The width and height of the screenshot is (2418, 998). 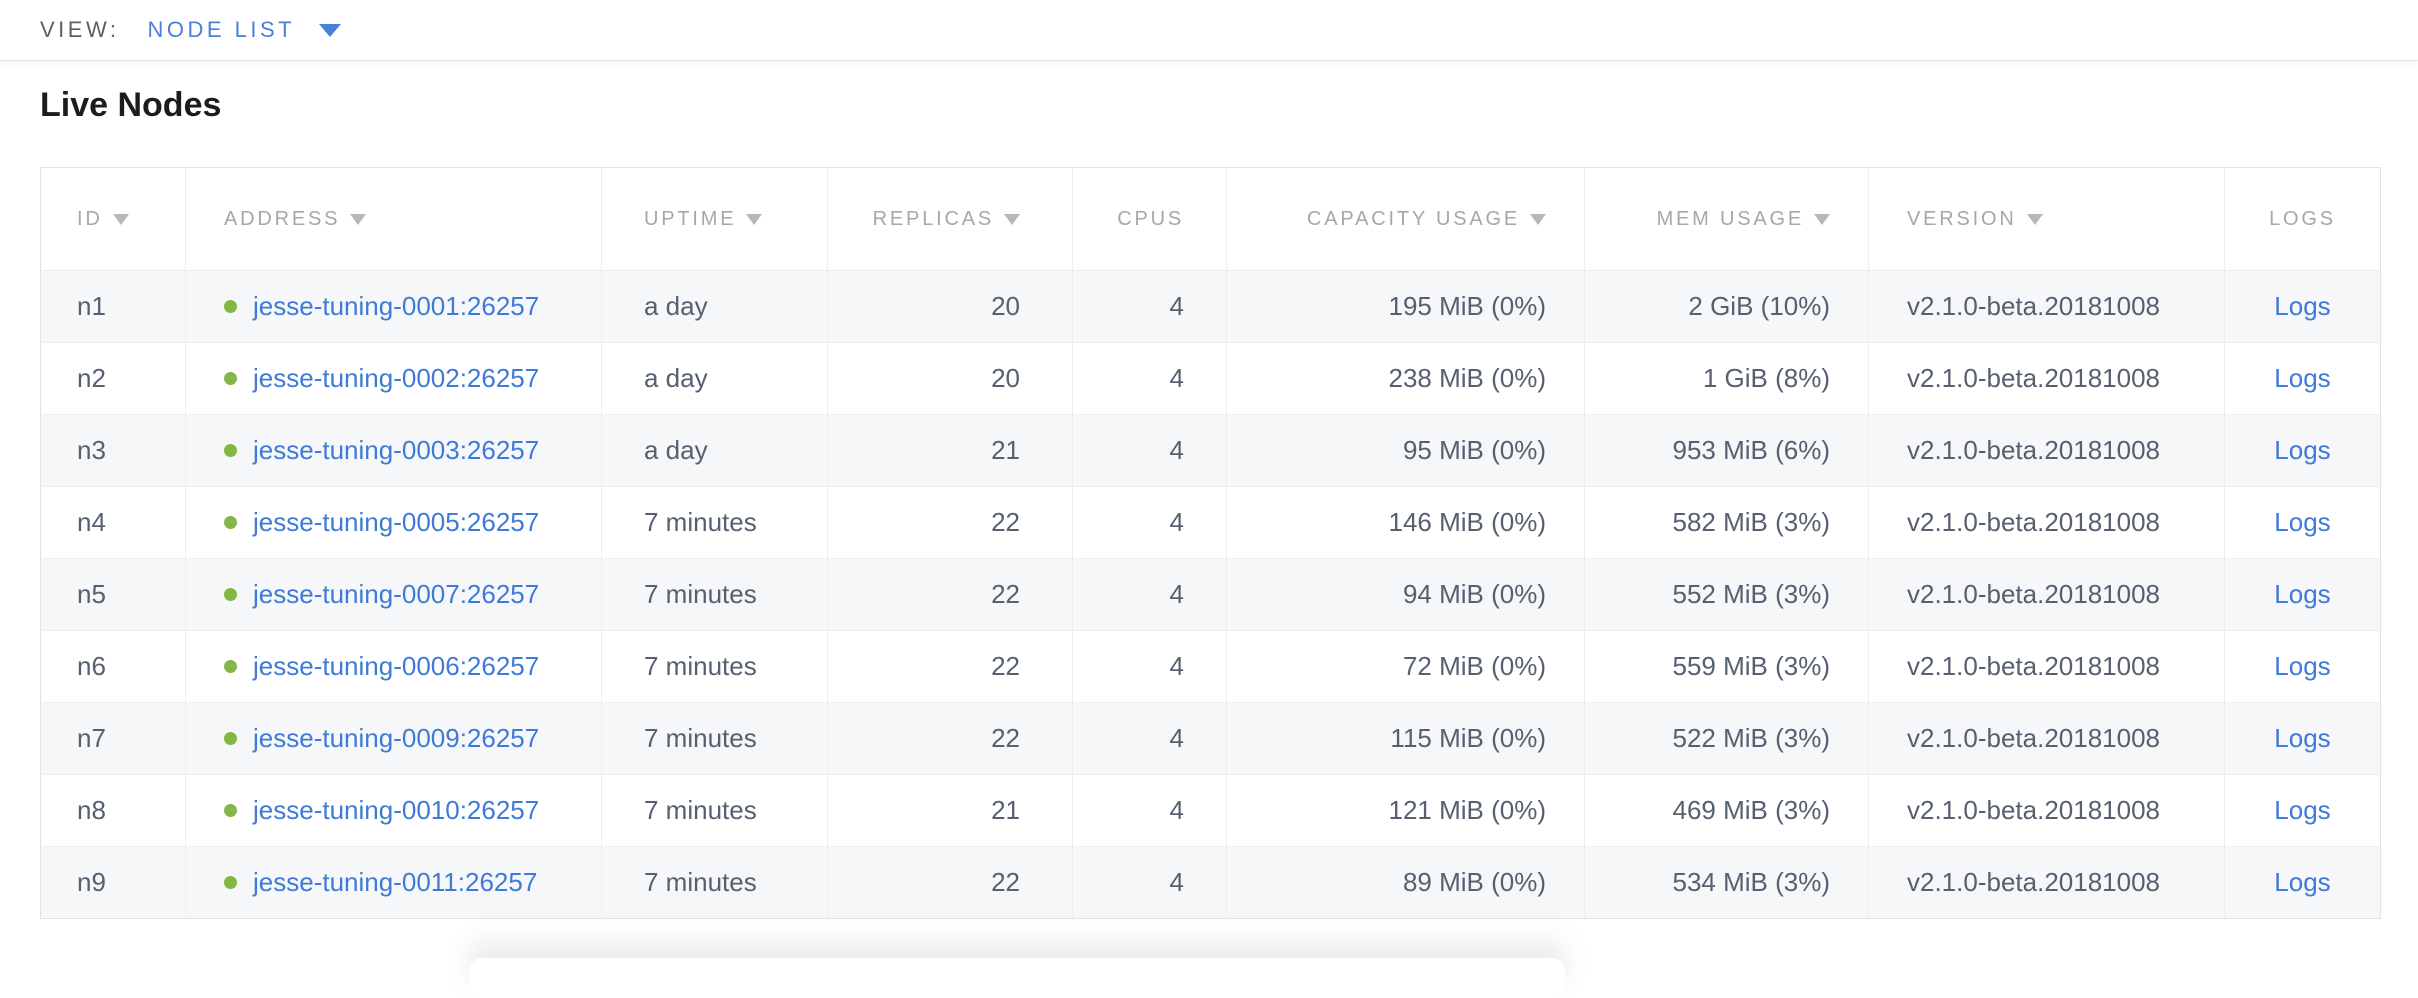 I want to click on node-capacity-usage: 94 MiB (0%), so click(x=1405, y=594).